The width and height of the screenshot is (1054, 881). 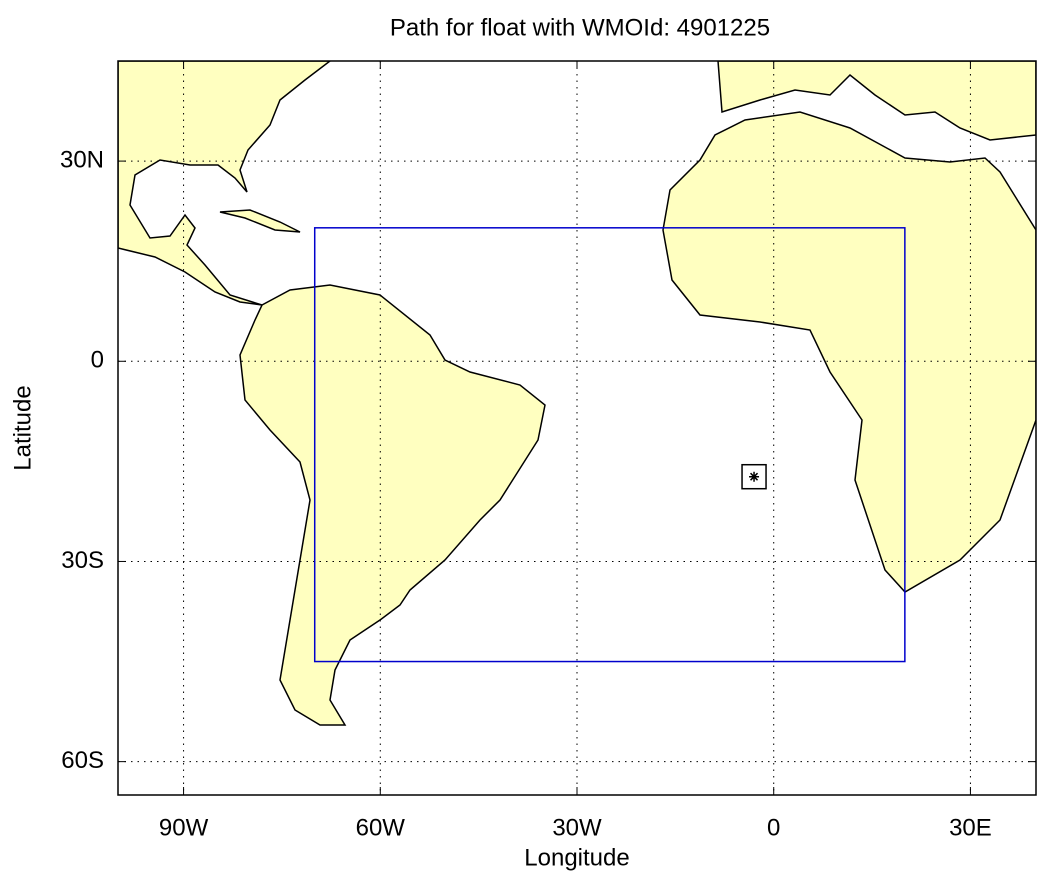 What do you see at coordinates (225, 183) in the screenshot?
I see `north-america` at bounding box center [225, 183].